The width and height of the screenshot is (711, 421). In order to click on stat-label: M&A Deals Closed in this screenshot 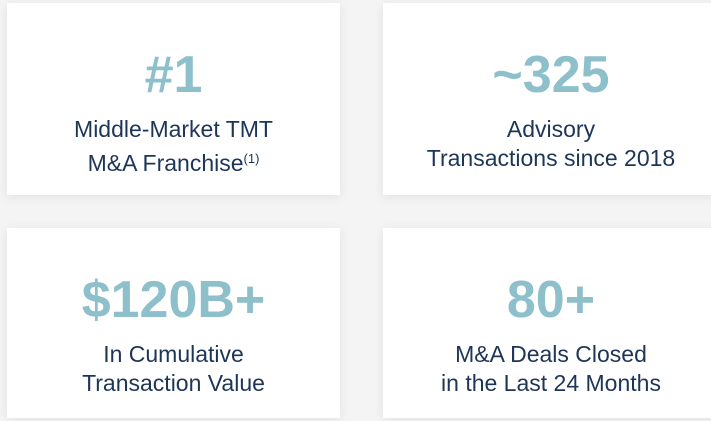, I will do `click(547, 354)`.